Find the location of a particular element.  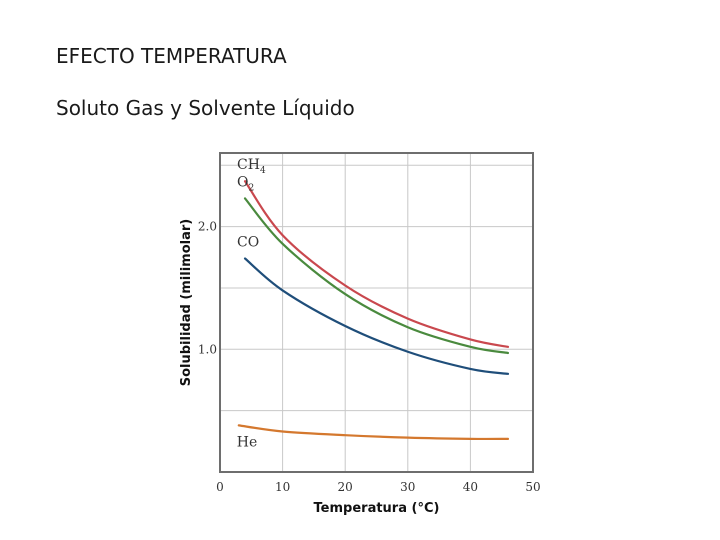

y-axis-title: Solubilidad (milimolar) is located at coordinates (186, 303).